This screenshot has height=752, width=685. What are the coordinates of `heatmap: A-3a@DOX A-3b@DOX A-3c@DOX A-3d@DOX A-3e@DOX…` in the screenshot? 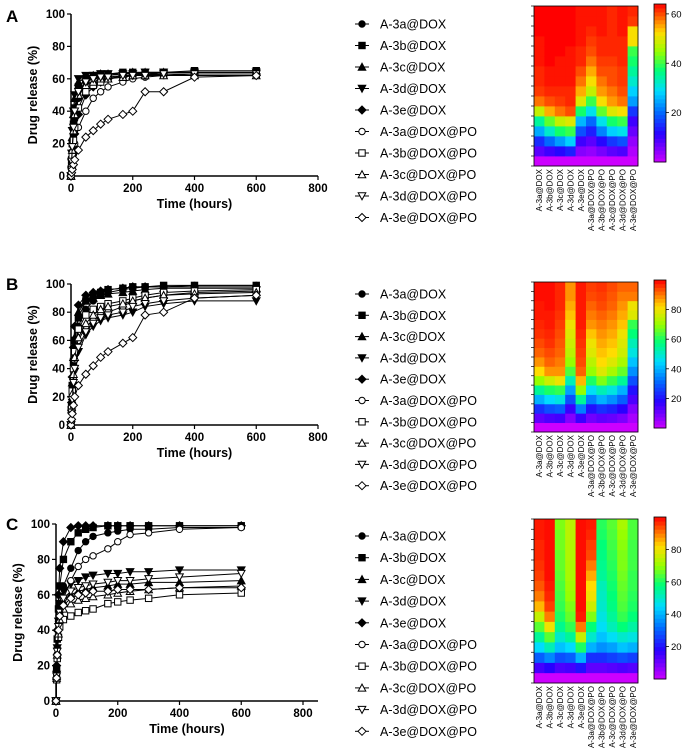 It's located at (585, 633).